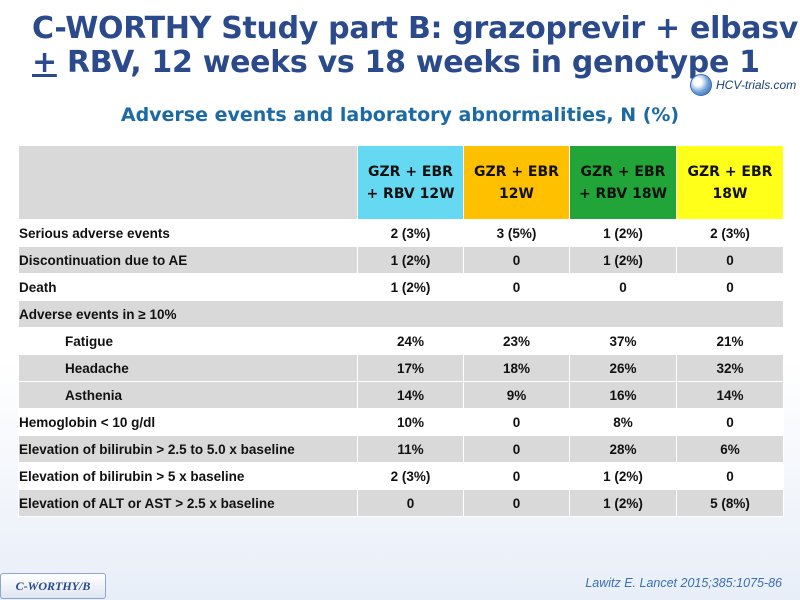 The height and width of the screenshot is (600, 800). What do you see at coordinates (756, 85) in the screenshot?
I see `logo-text: HCV-trials.com` at bounding box center [756, 85].